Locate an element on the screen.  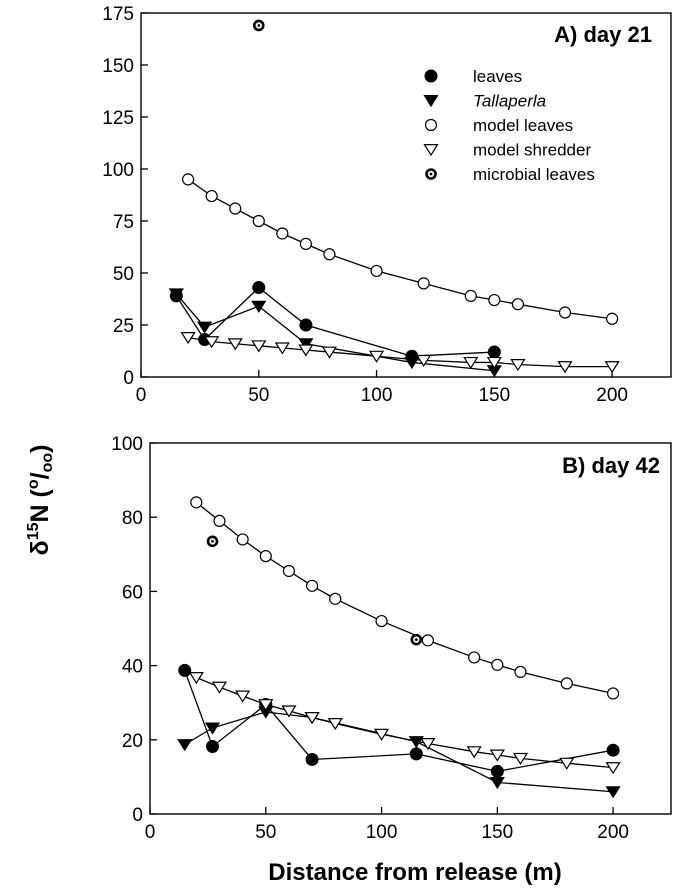
panel-a-x-tick-label: 200 is located at coordinates (612, 395).